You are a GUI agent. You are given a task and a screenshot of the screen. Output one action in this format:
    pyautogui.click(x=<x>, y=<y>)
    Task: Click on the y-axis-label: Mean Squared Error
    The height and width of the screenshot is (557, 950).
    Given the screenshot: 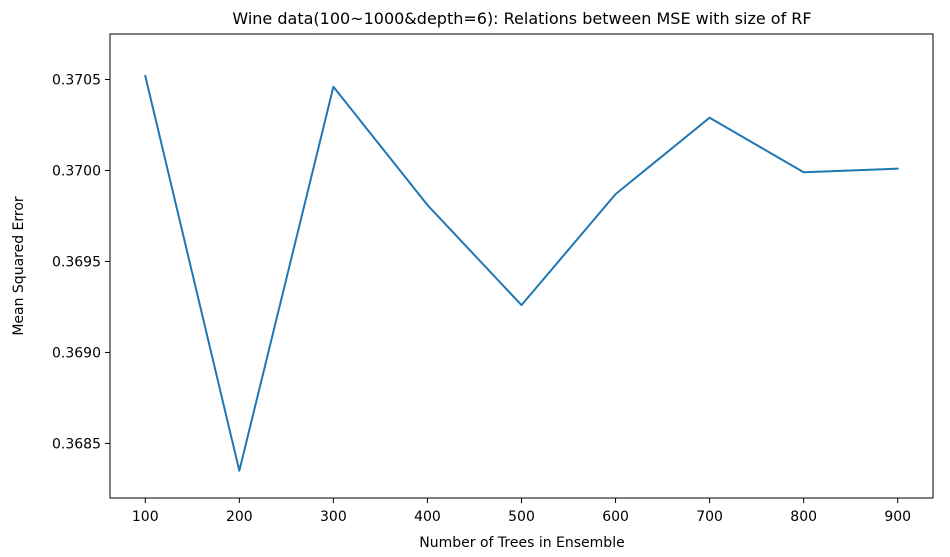 What is the action you would take?
    pyautogui.click(x=19, y=266)
    